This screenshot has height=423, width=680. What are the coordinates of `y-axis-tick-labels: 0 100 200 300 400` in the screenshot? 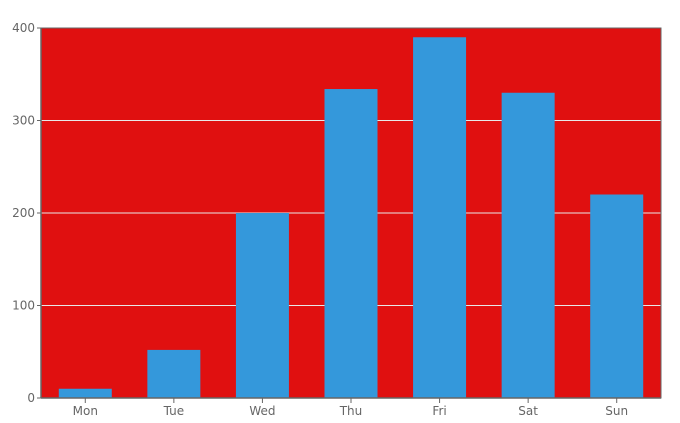 It's located at (23, 213).